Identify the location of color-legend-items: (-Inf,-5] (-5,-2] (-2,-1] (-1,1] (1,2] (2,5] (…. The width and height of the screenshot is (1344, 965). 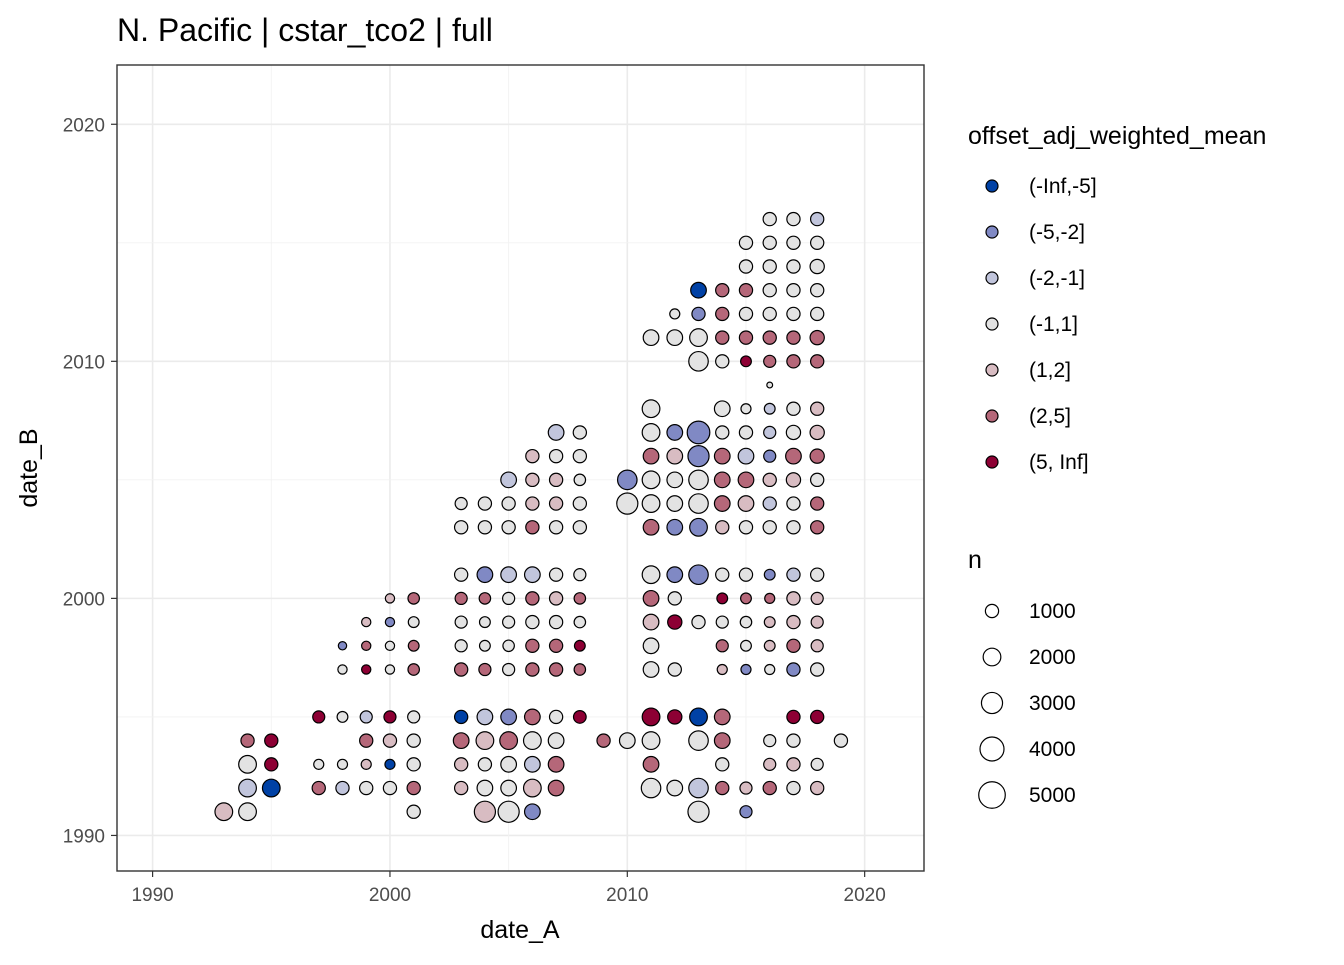
(1041, 324).